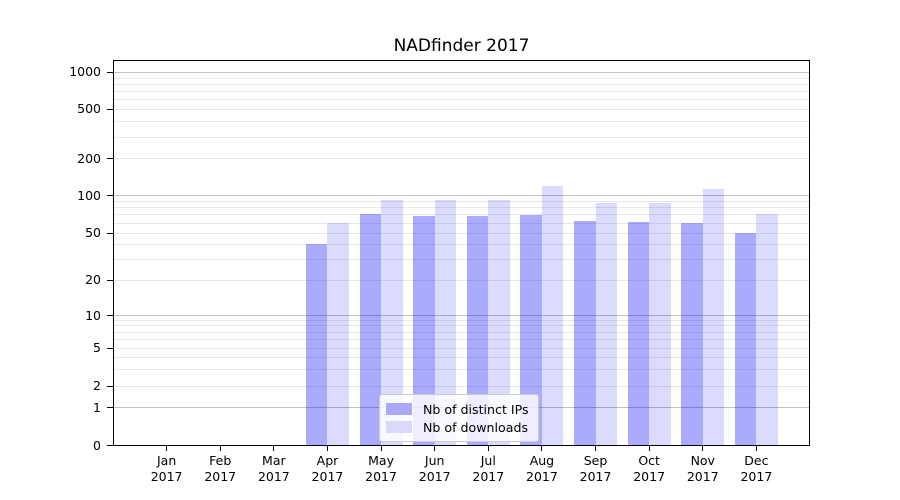 Image resolution: width=900 pixels, height=500 pixels. What do you see at coordinates (399, 427) in the screenshot?
I see `legend-swatch-downloads` at bounding box center [399, 427].